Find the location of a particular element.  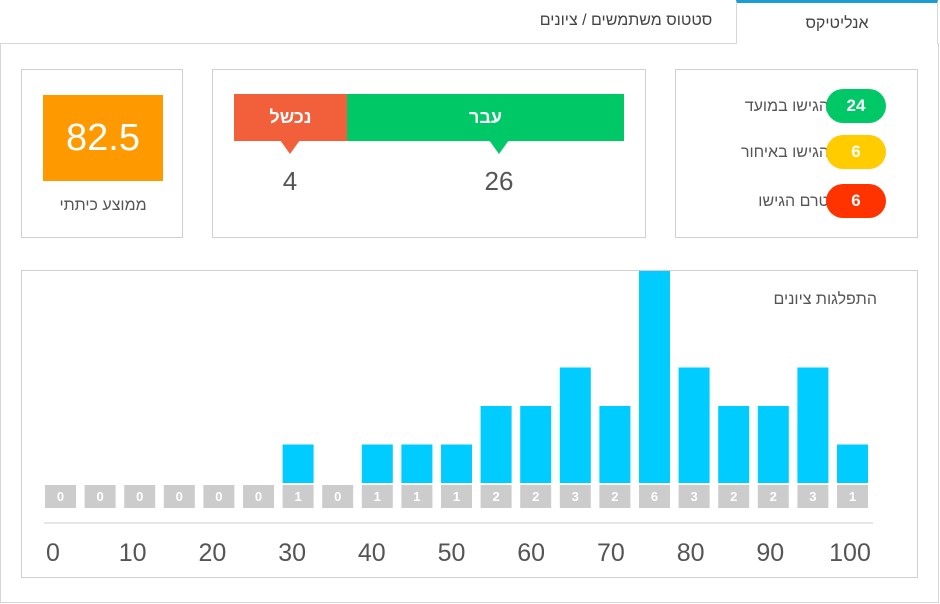

pass-bar: עבר is located at coordinates (485, 117).